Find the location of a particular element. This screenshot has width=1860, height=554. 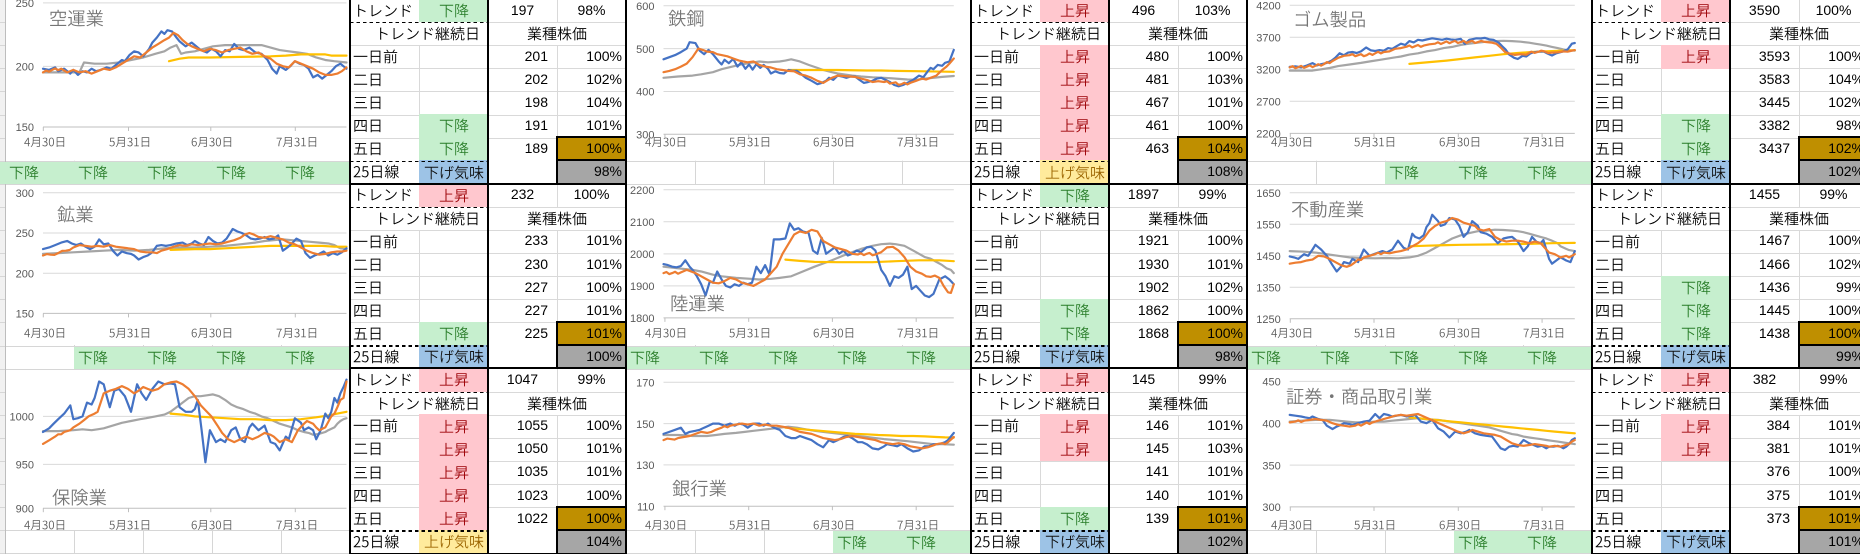

svg-text: 2000 is located at coordinates (642, 255).